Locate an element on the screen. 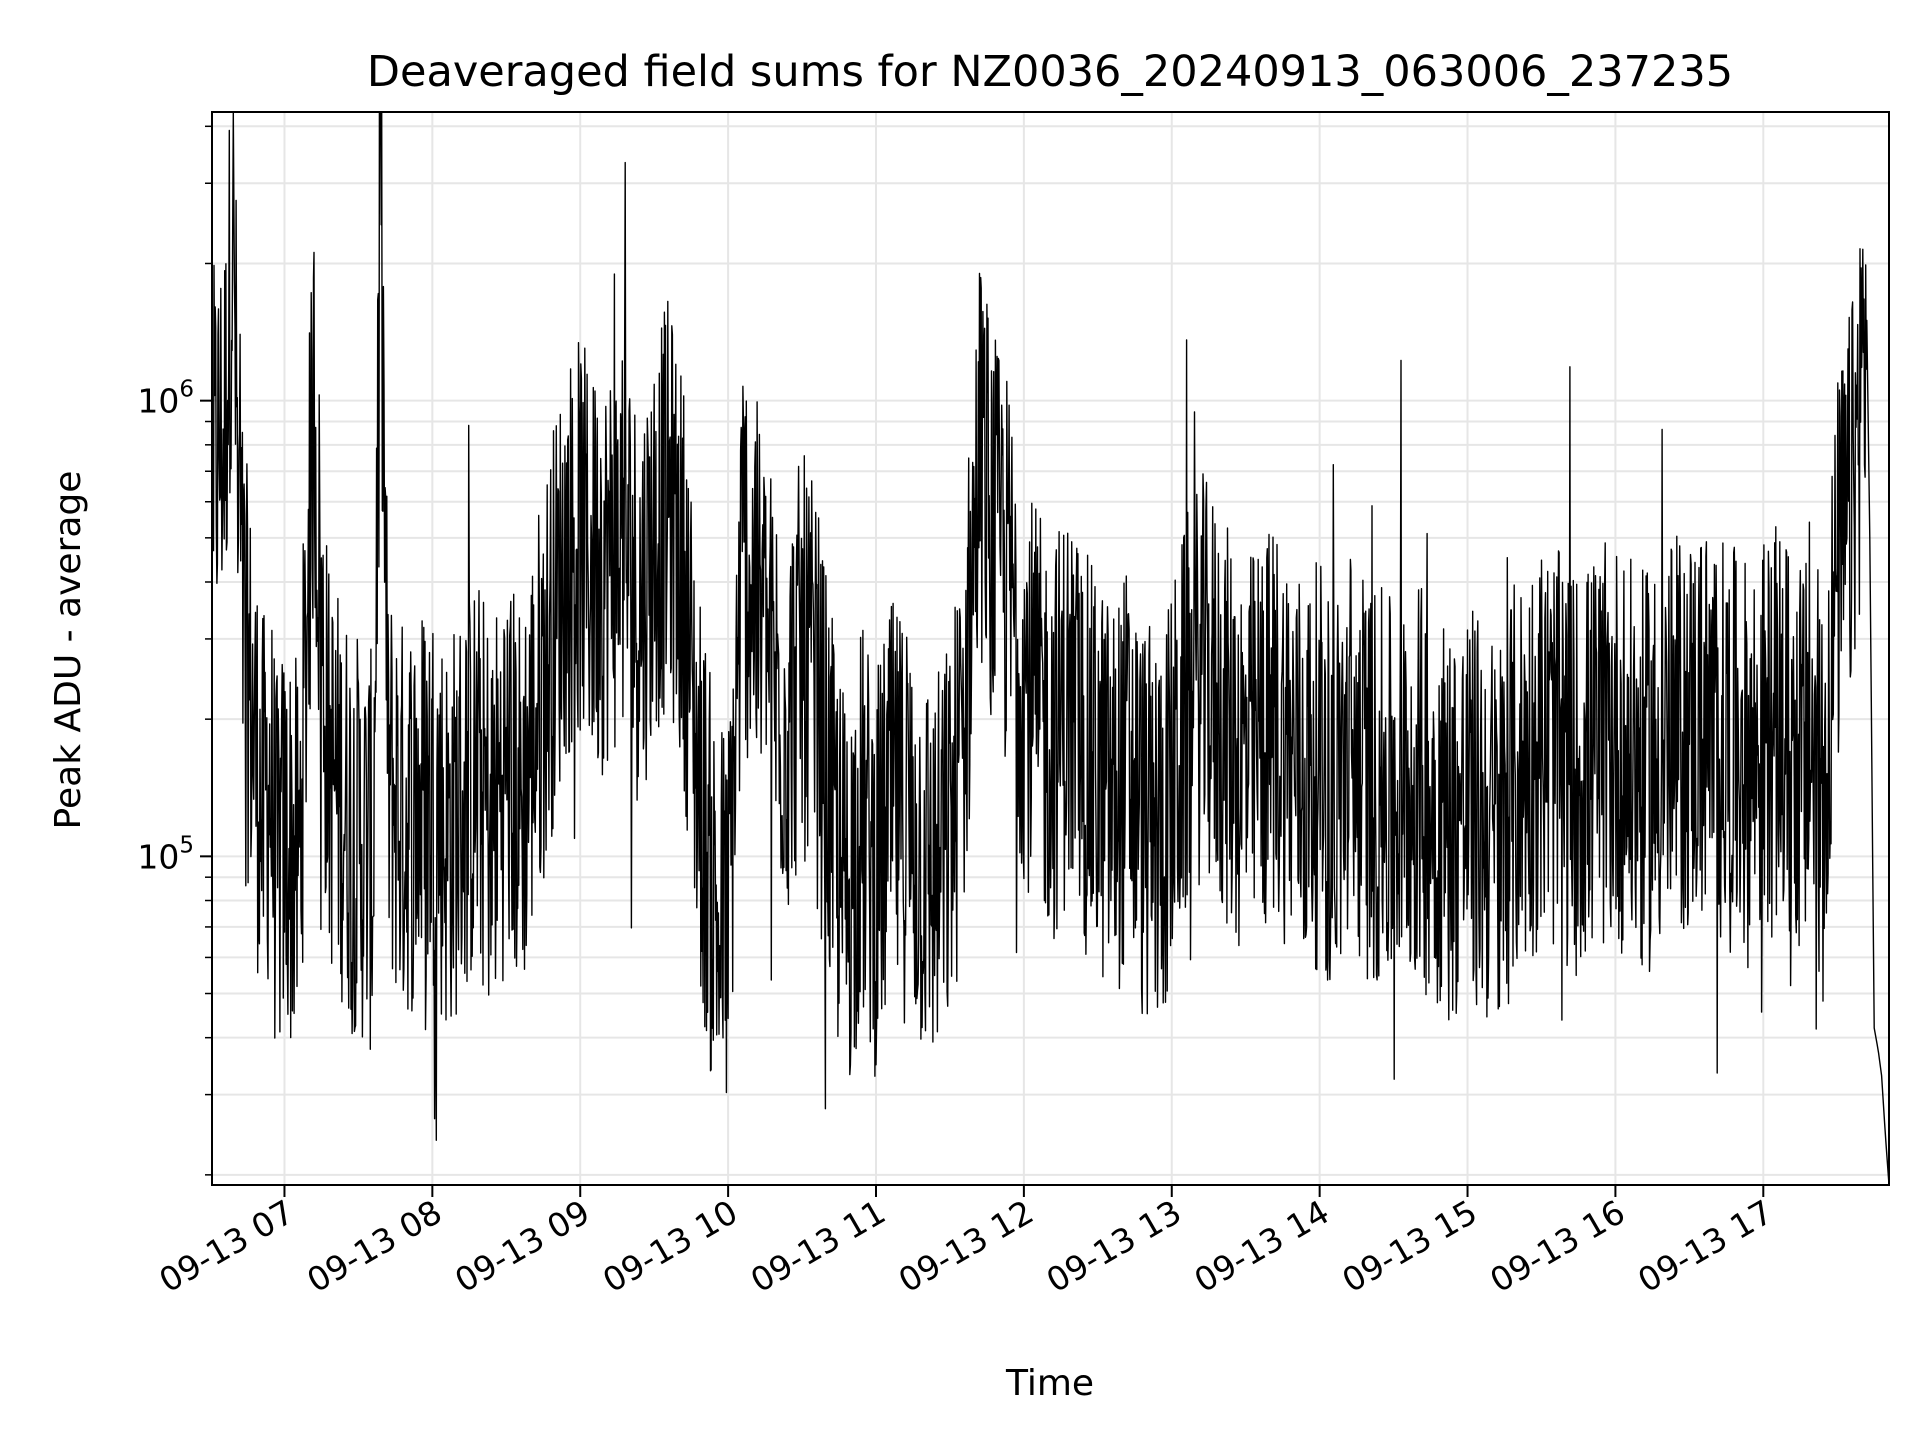  y-tick-label: 10⁵ is located at coordinates (165, 854).